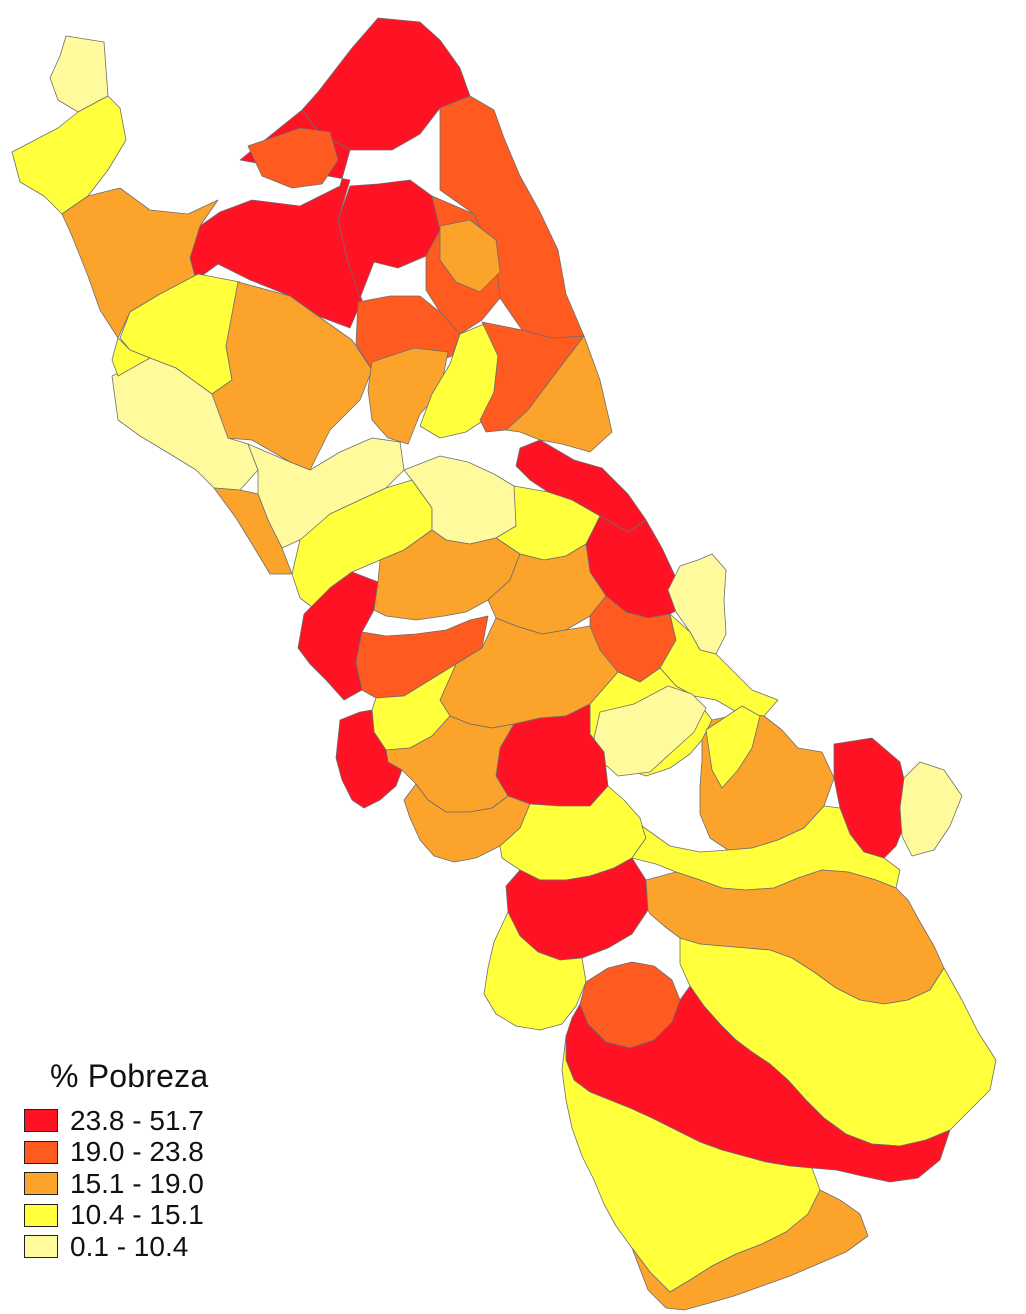 The width and height of the screenshot is (1026, 1314). I want to click on legend-label: 0.1 - 10.4, so click(129, 1246).